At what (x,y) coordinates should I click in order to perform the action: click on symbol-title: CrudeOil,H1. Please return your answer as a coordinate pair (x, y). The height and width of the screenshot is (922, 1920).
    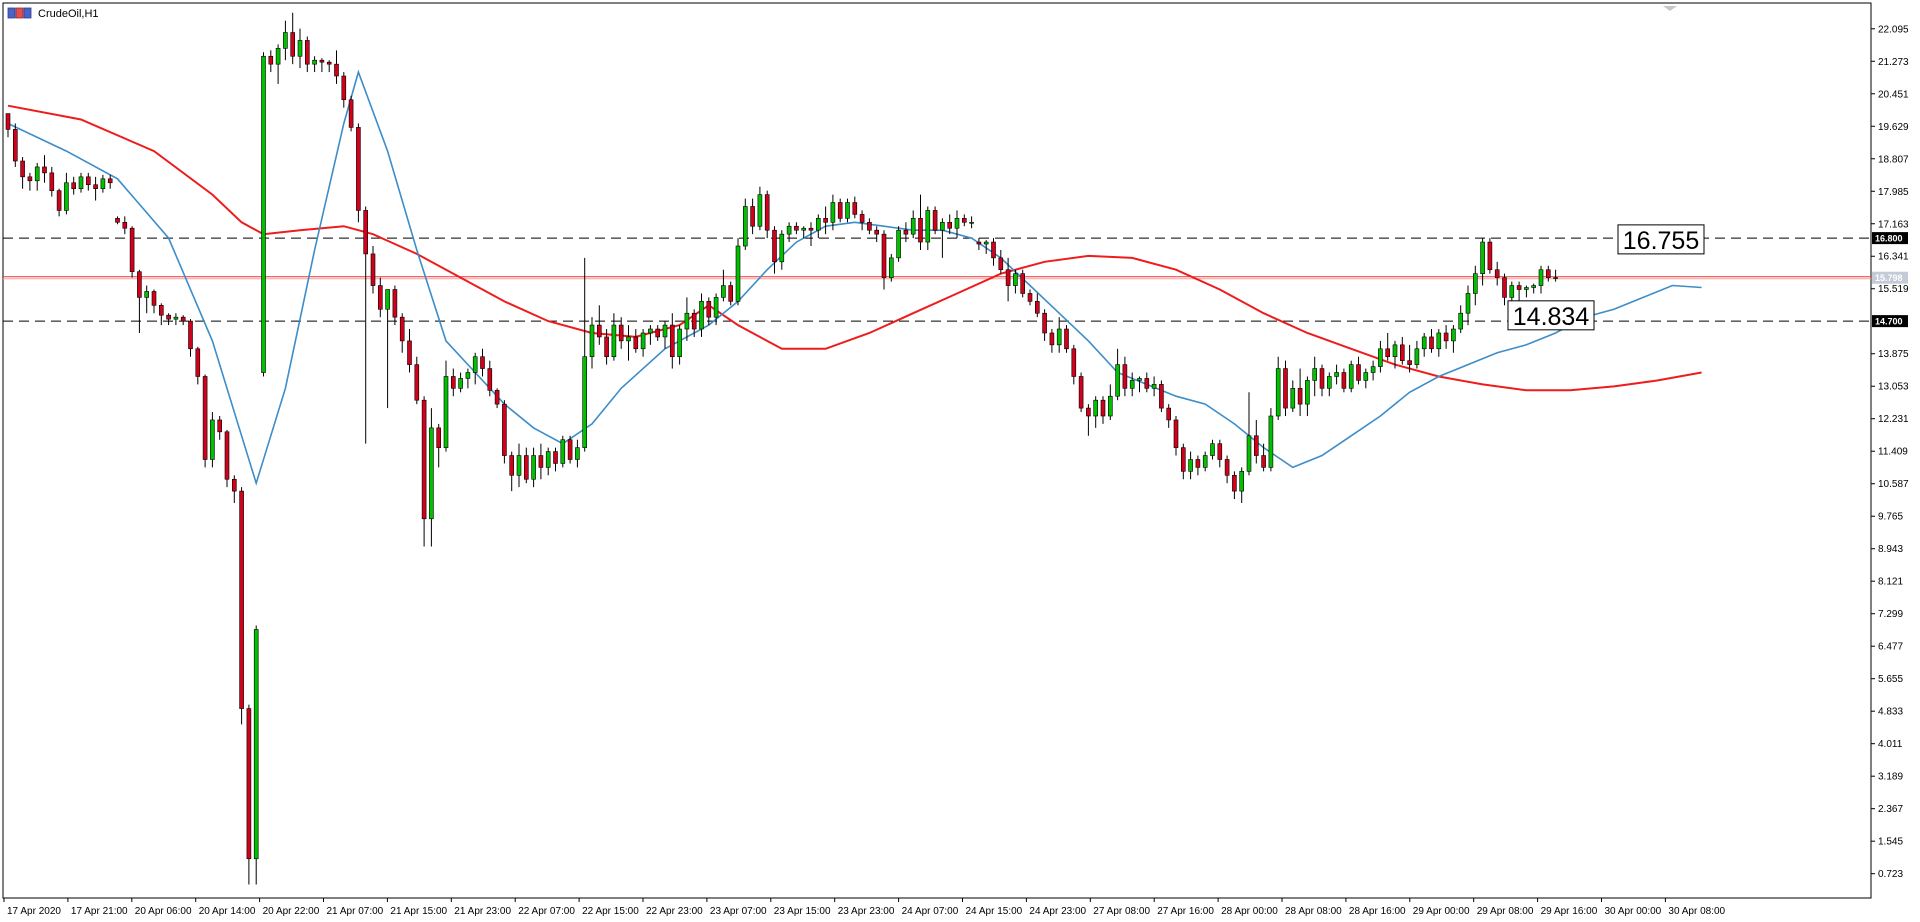
    Looking at the image, I should click on (68, 14).